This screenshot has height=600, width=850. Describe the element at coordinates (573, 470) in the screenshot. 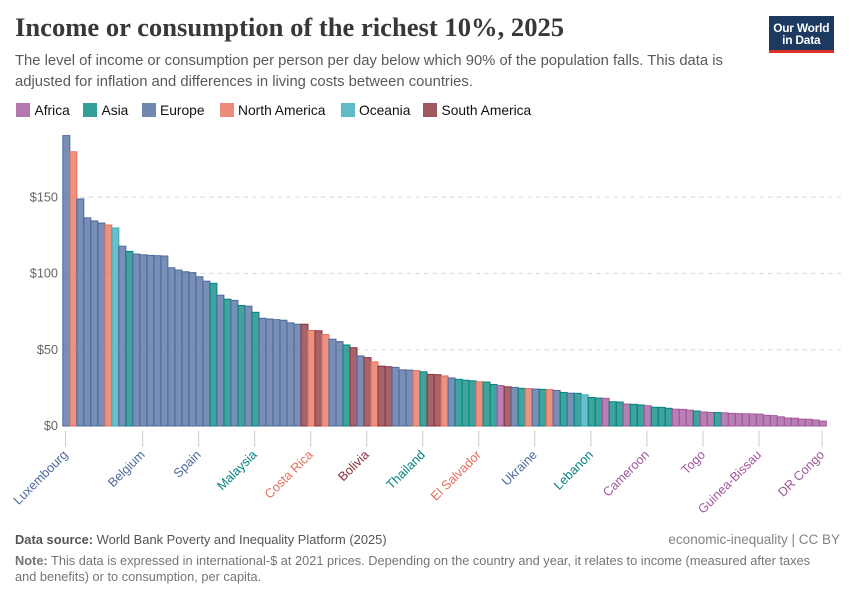

I see `svg-text: Lebanon` at that location.